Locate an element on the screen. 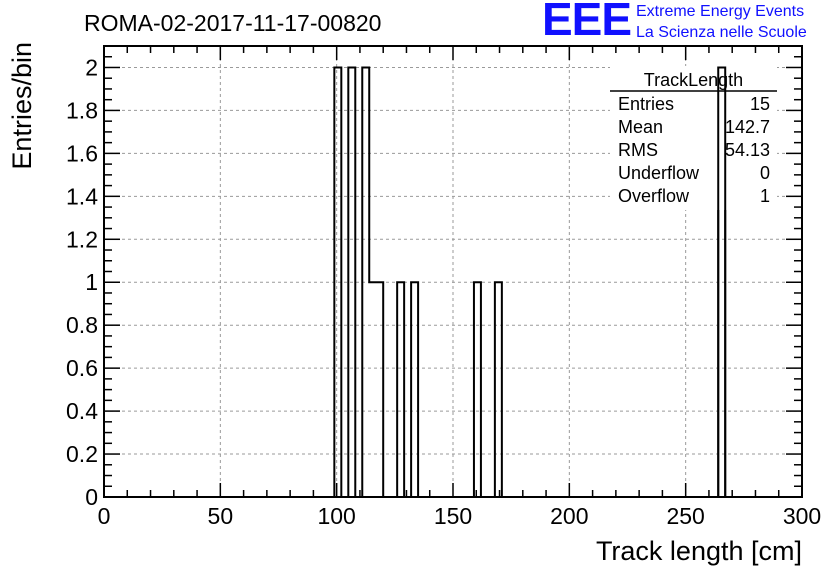 Image resolution: width=836 pixels, height=572 pixels. y-tick-label: 0.6 is located at coordinates (82, 368).